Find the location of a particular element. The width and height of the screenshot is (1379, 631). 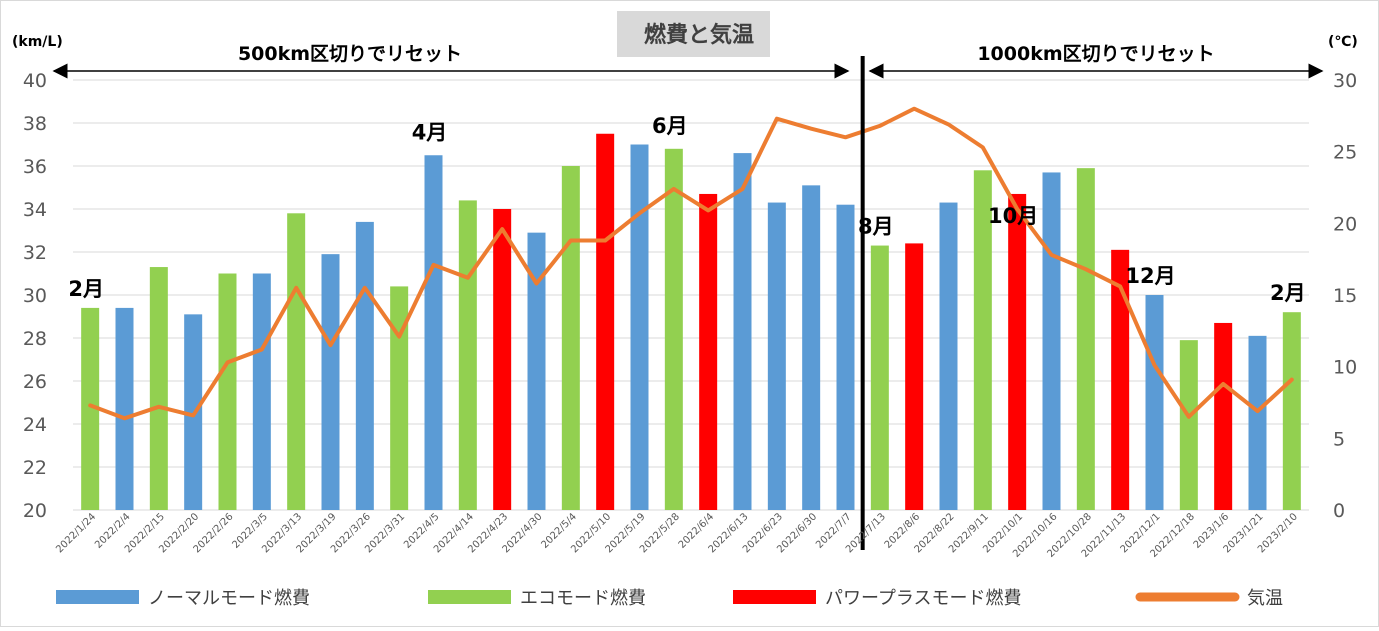

reset-range-label: 500km区切りでリセット is located at coordinates (350, 54).